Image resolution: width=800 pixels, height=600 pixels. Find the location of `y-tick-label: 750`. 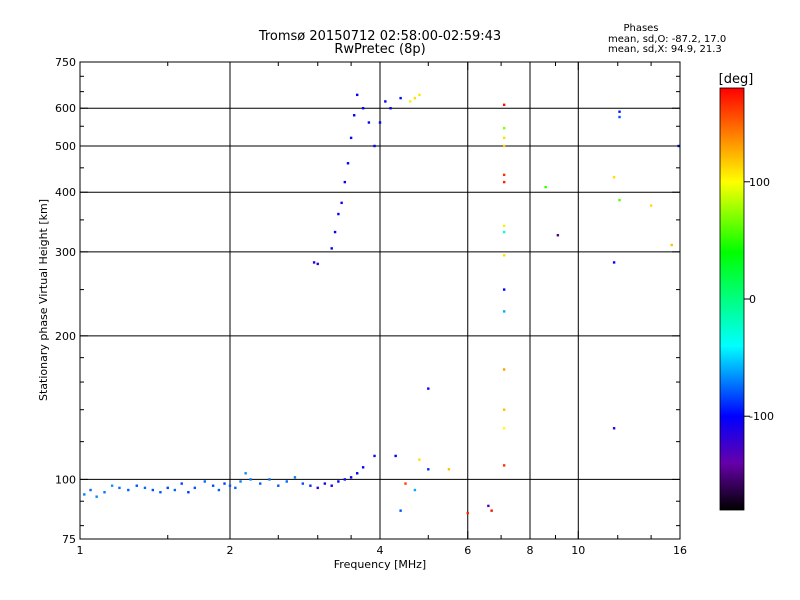

y-tick-label: 750 is located at coordinates (65, 62).